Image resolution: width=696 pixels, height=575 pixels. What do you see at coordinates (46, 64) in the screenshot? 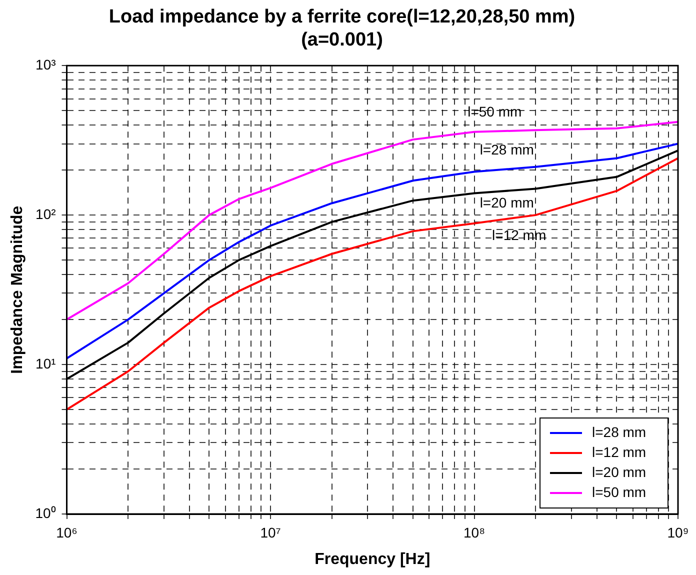
I see `y-tick-label: 10³` at bounding box center [46, 64].